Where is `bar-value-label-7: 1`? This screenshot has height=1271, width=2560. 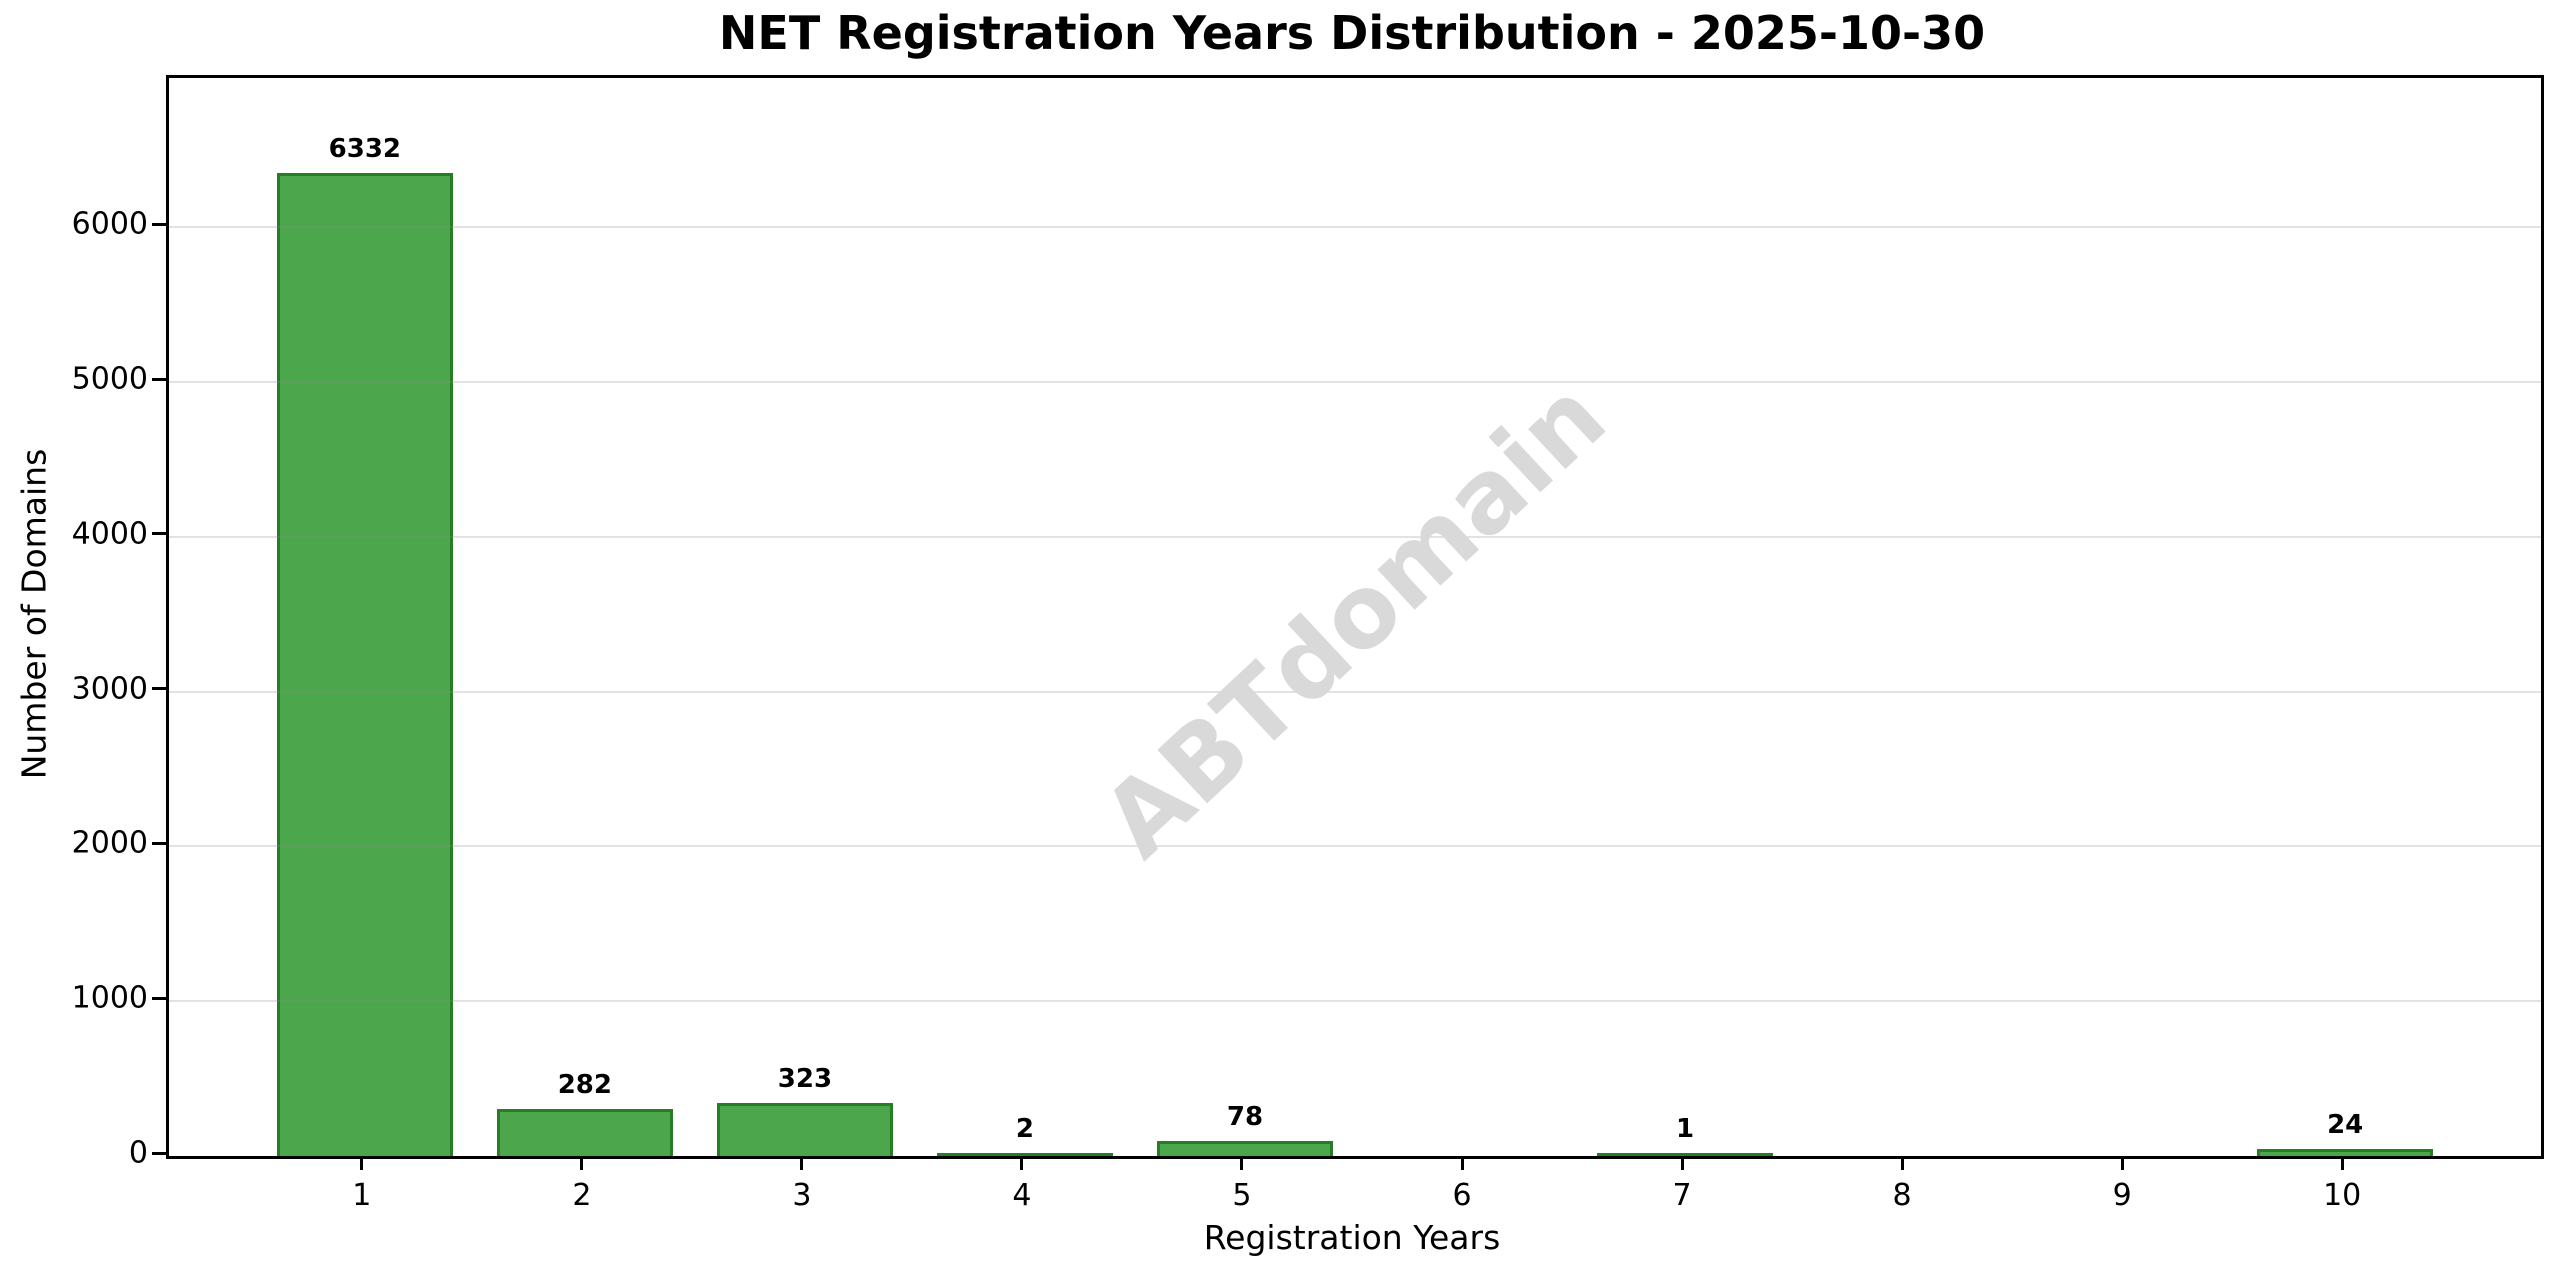 bar-value-label-7: 1 is located at coordinates (1685, 1128).